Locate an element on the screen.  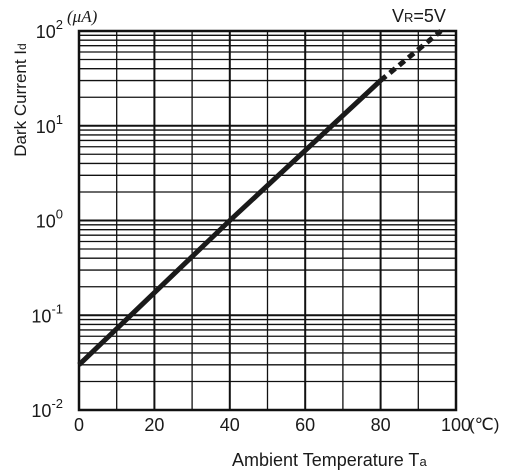
bias-voltage-annotation: VR=5V is located at coordinates (419, 16).